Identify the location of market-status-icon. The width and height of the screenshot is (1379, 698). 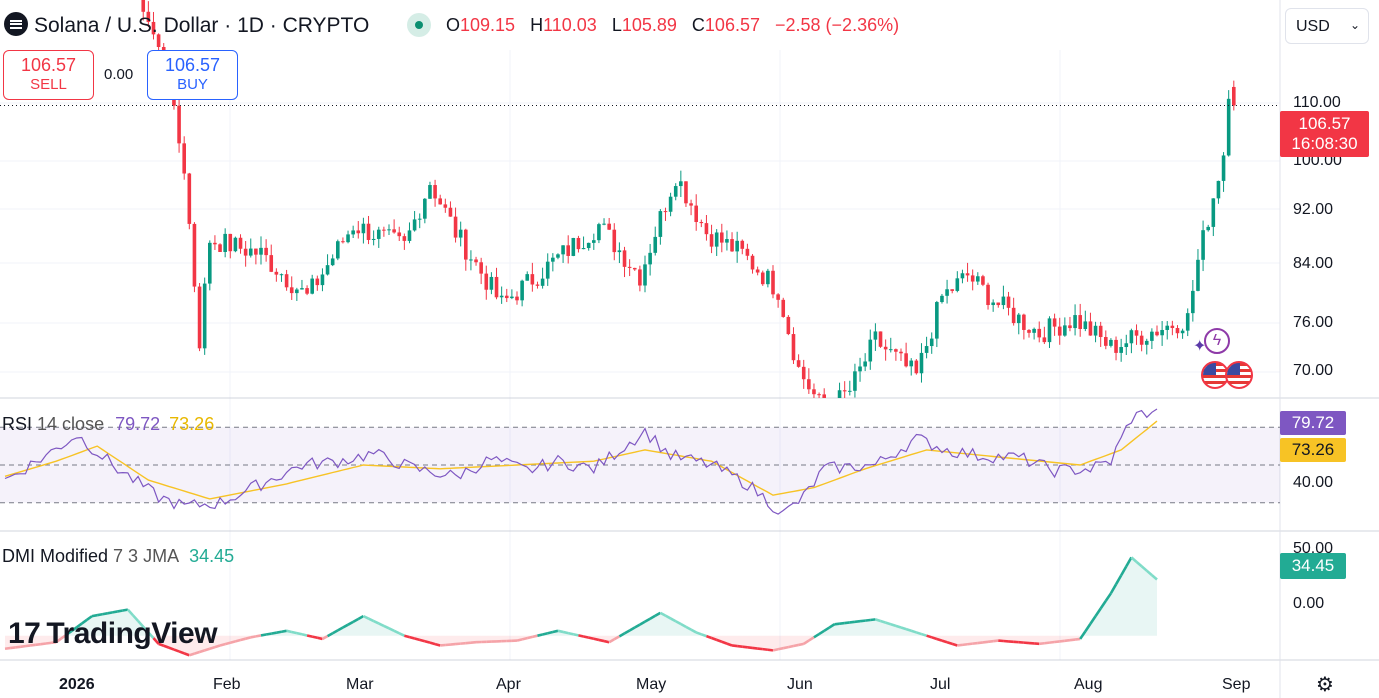
(419, 25).